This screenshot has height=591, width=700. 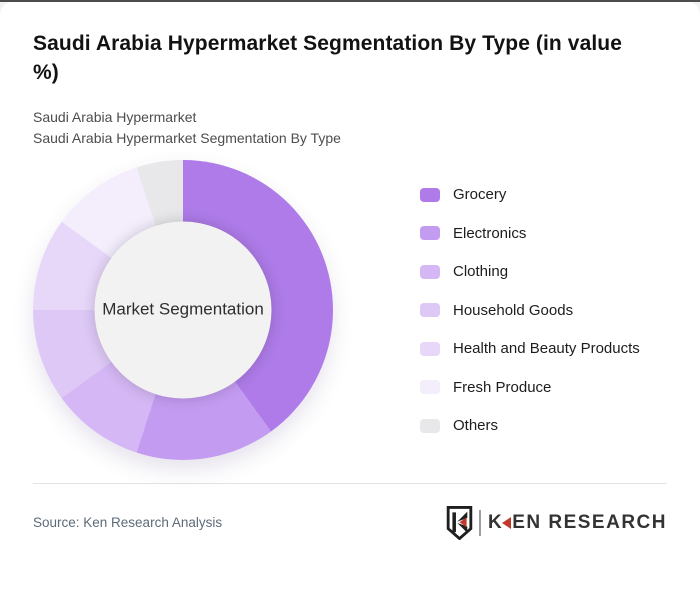 What do you see at coordinates (350, 1) in the screenshot?
I see `window-top-edge` at bounding box center [350, 1].